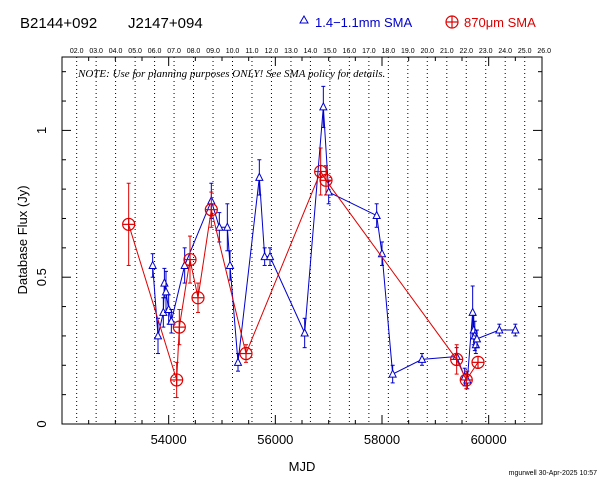  What do you see at coordinates (330, 51) in the screenshot?
I see `year-label: 15.0` at bounding box center [330, 51].